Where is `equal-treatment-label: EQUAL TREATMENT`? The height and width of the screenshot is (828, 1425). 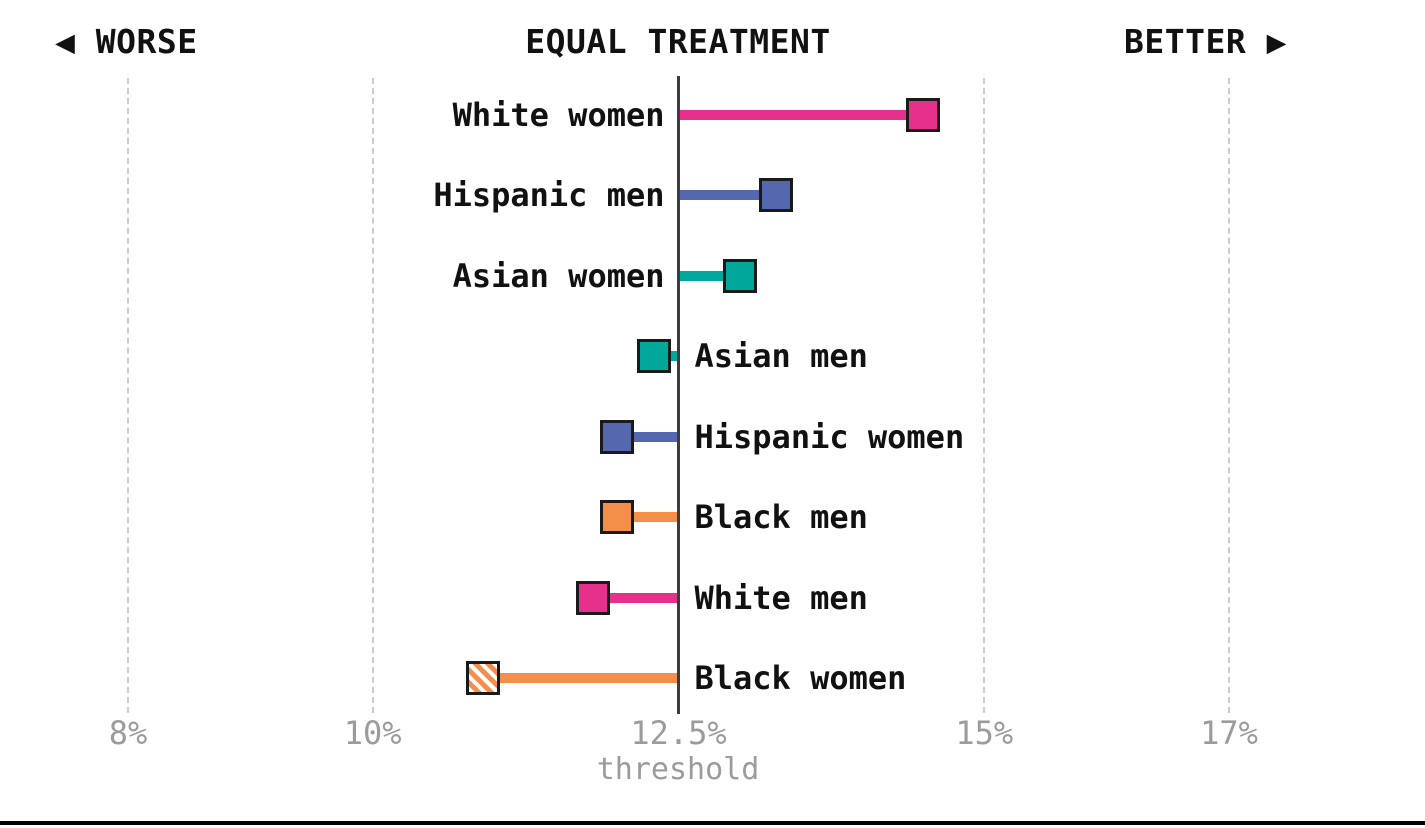
equal-treatment-label: EQUAL TREATMENT is located at coordinates (678, 41).